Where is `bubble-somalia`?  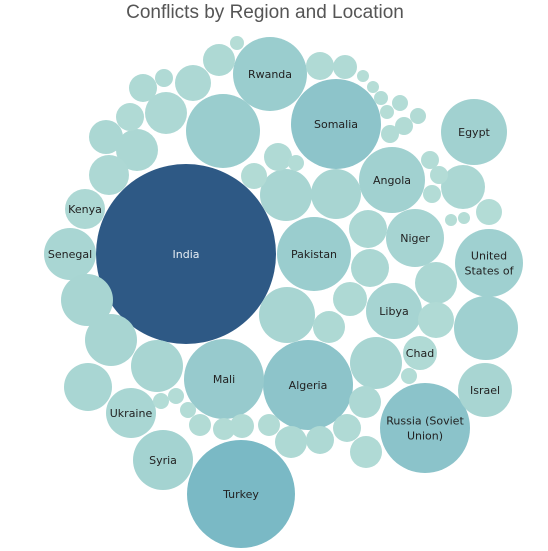 bubble-somalia is located at coordinates (336, 124).